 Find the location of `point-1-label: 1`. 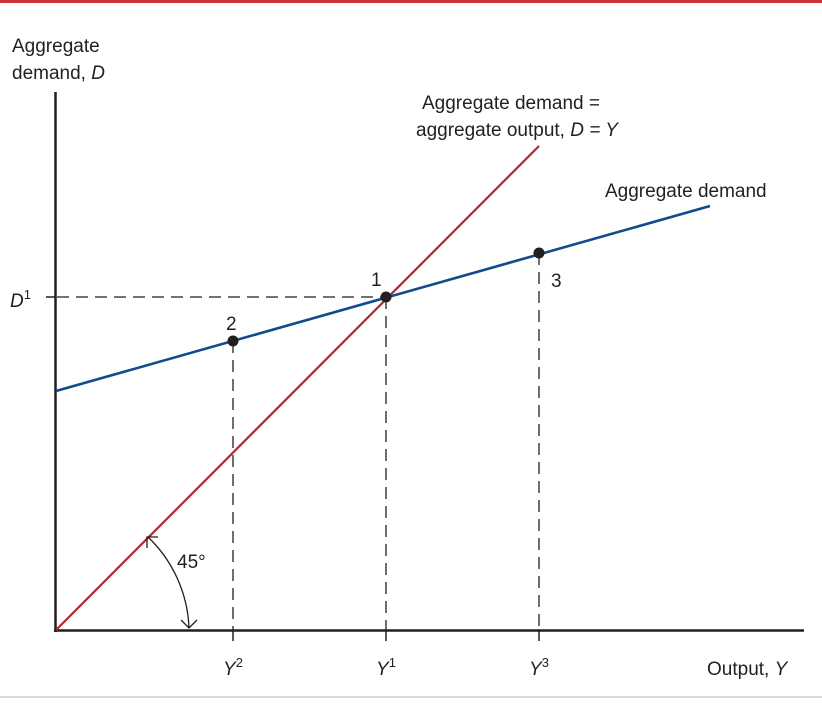

point-1-label: 1 is located at coordinates (376, 280).